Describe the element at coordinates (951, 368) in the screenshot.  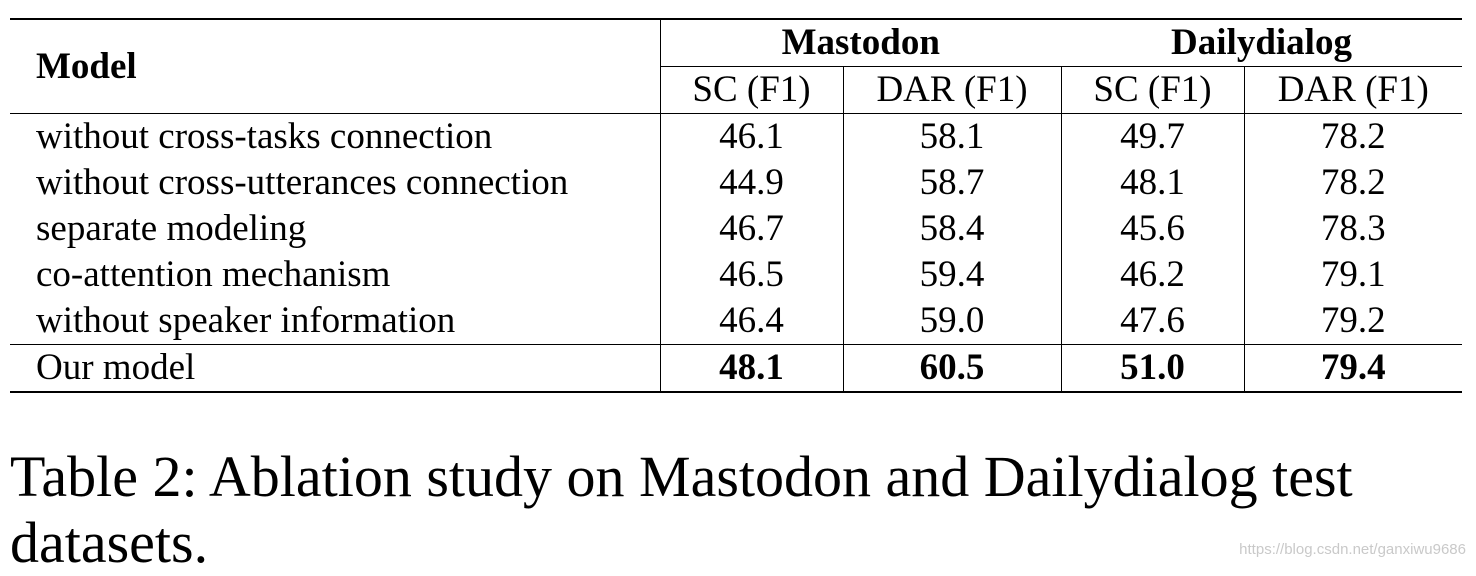
I see `cell-value-best: 60.5` at that location.